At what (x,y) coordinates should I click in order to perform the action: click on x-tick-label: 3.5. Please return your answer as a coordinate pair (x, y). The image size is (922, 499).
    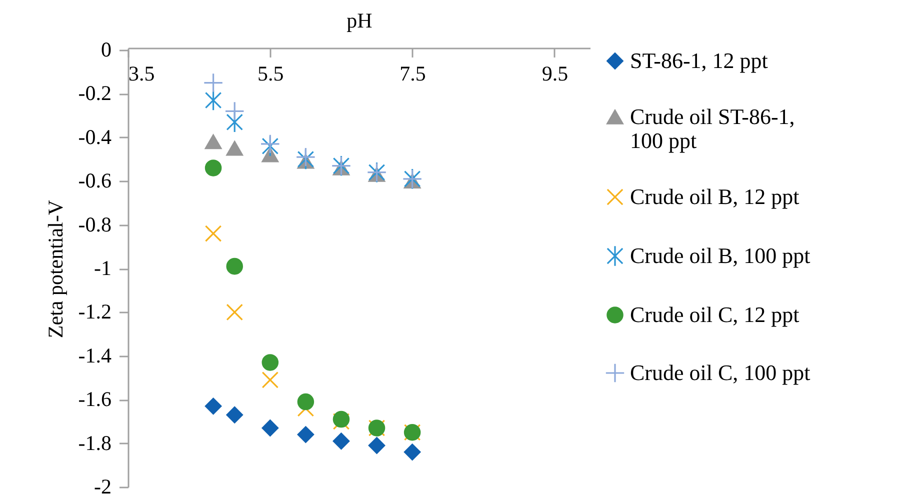
    Looking at the image, I should click on (141, 74).